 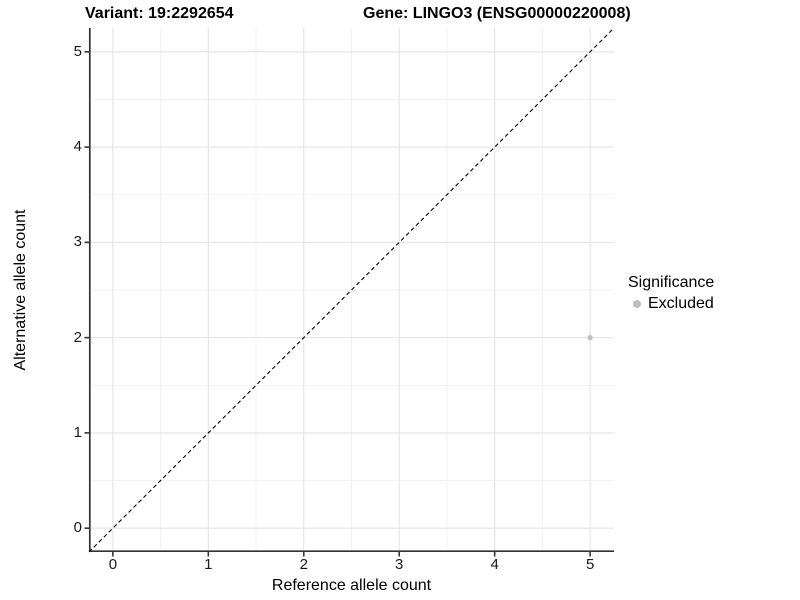 I want to click on excluded-point-icon, so click(x=637, y=304).